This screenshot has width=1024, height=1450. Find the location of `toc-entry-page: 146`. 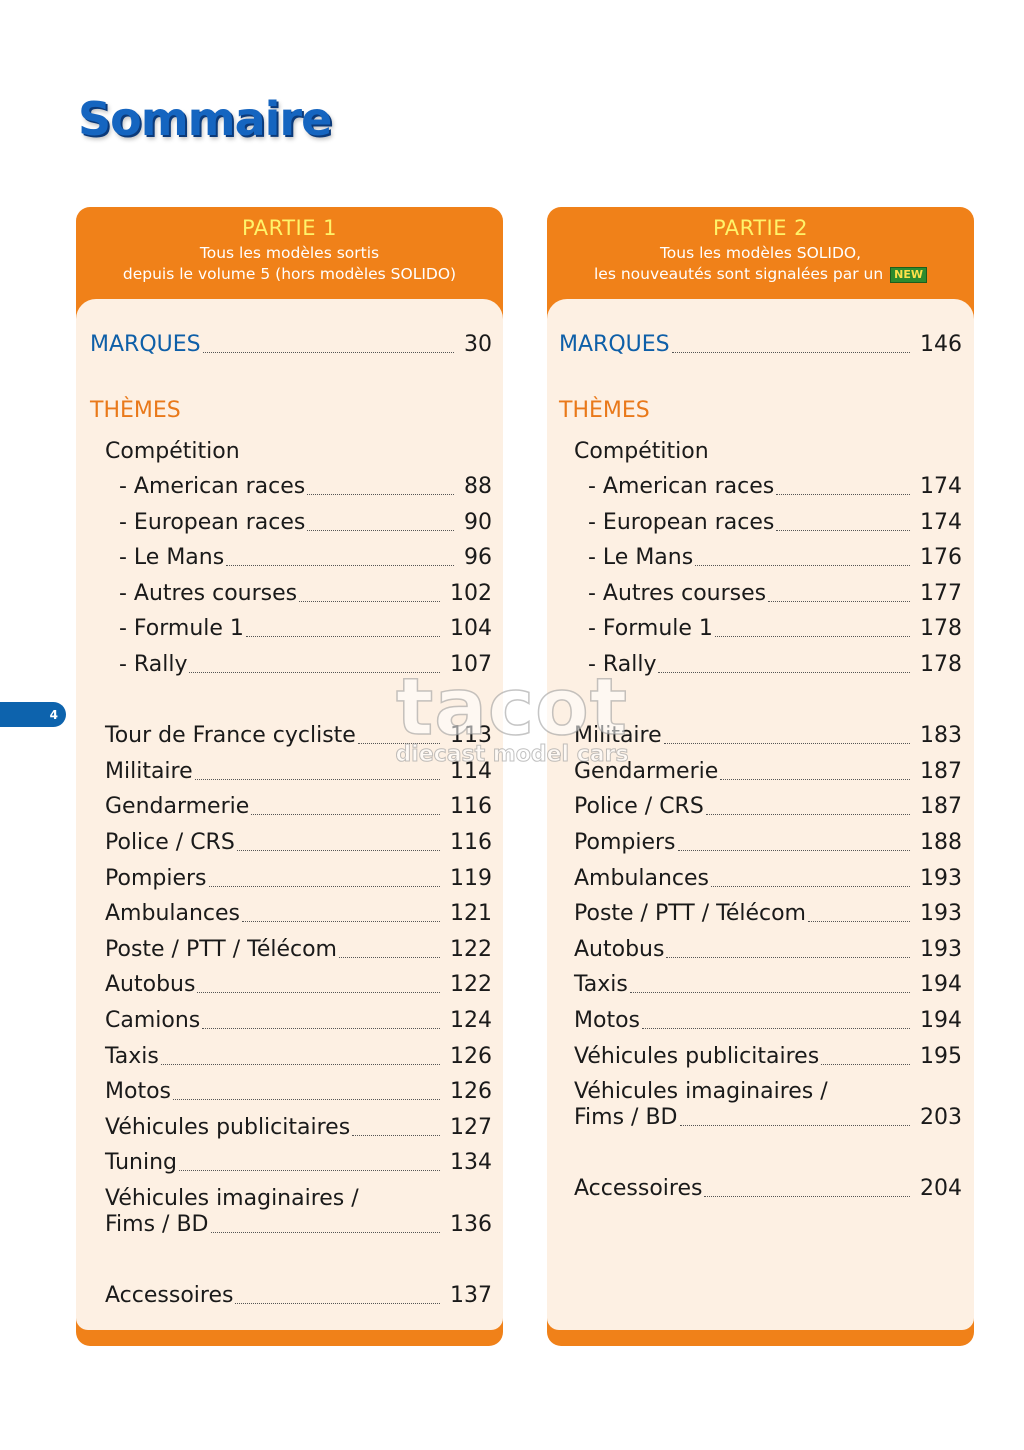

toc-entry-page: 146 is located at coordinates (941, 344).